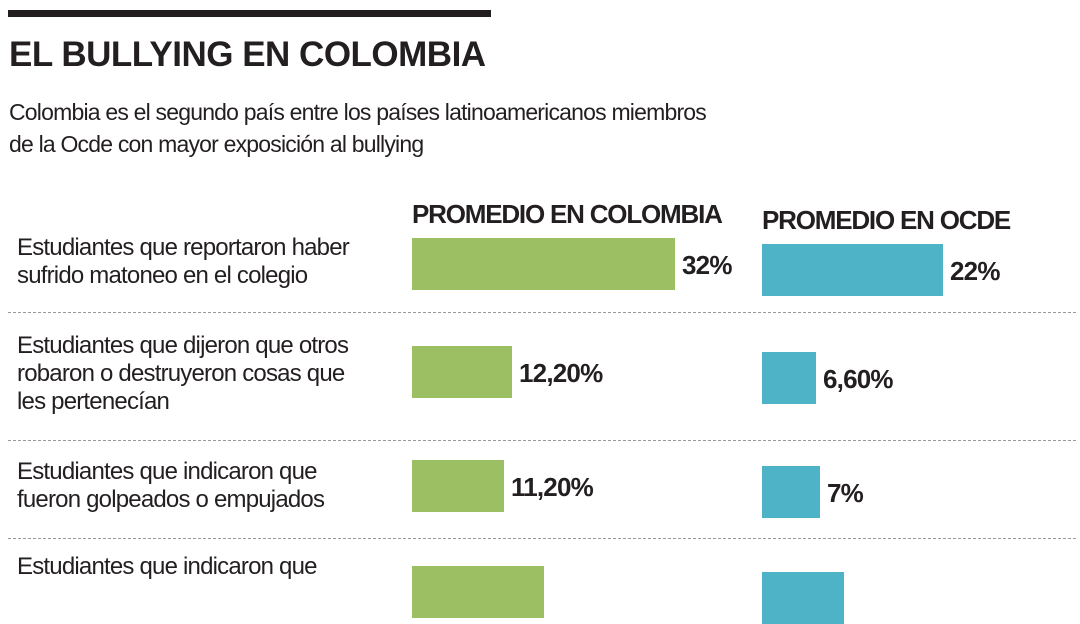  What do you see at coordinates (886, 220) in the screenshot?
I see `series-header-ocde: PROMEDIO EN OCDE` at bounding box center [886, 220].